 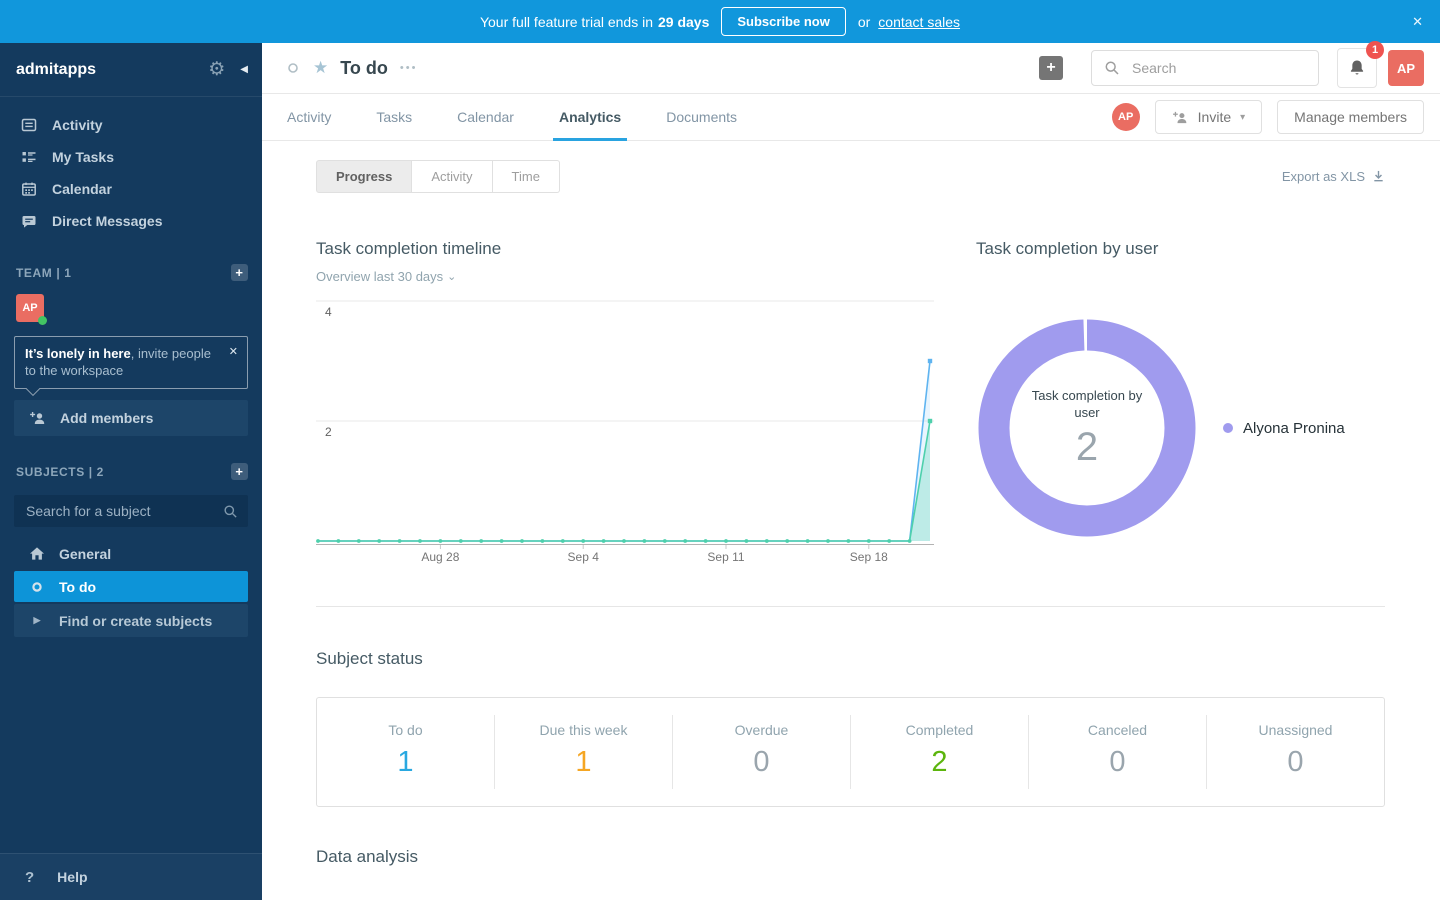 I want to click on tab-tasks: Tasks, so click(x=394, y=116).